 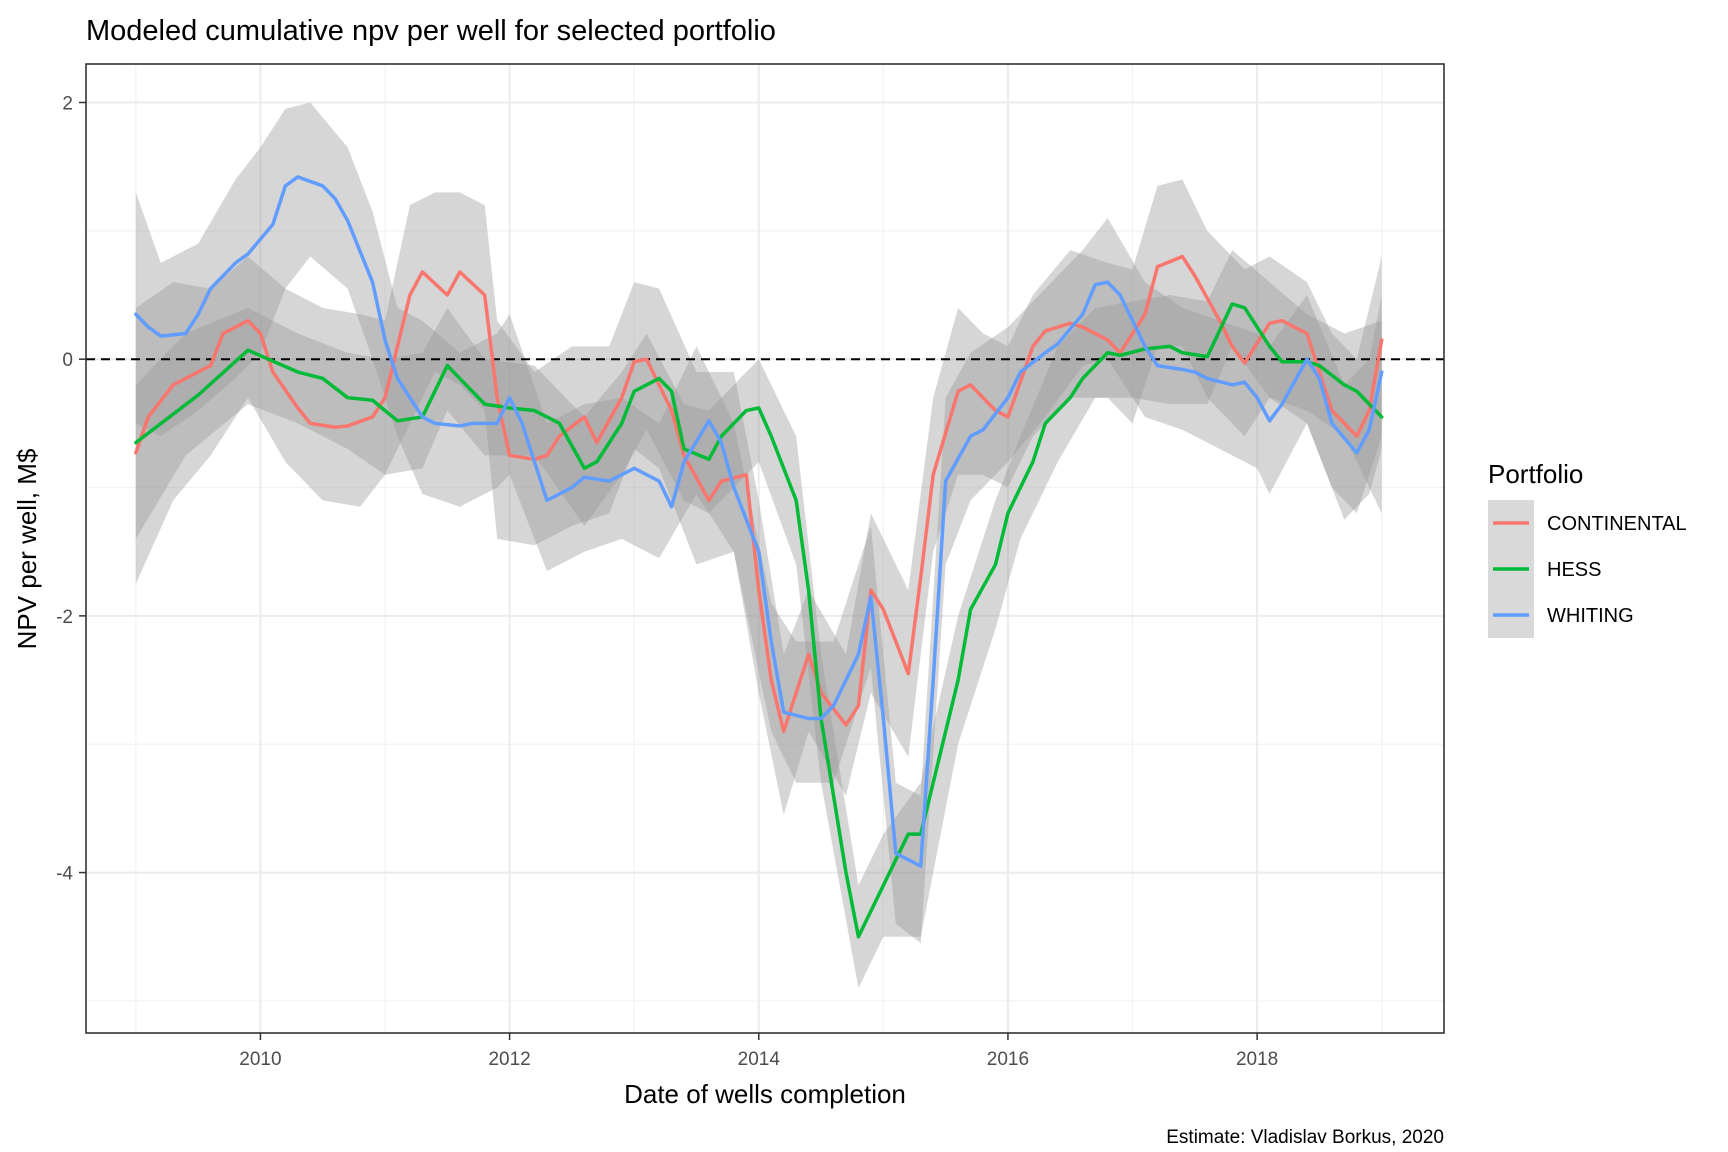 What do you see at coordinates (27, 548) in the screenshot?
I see `y-axis-title: NPV per well, M$` at bounding box center [27, 548].